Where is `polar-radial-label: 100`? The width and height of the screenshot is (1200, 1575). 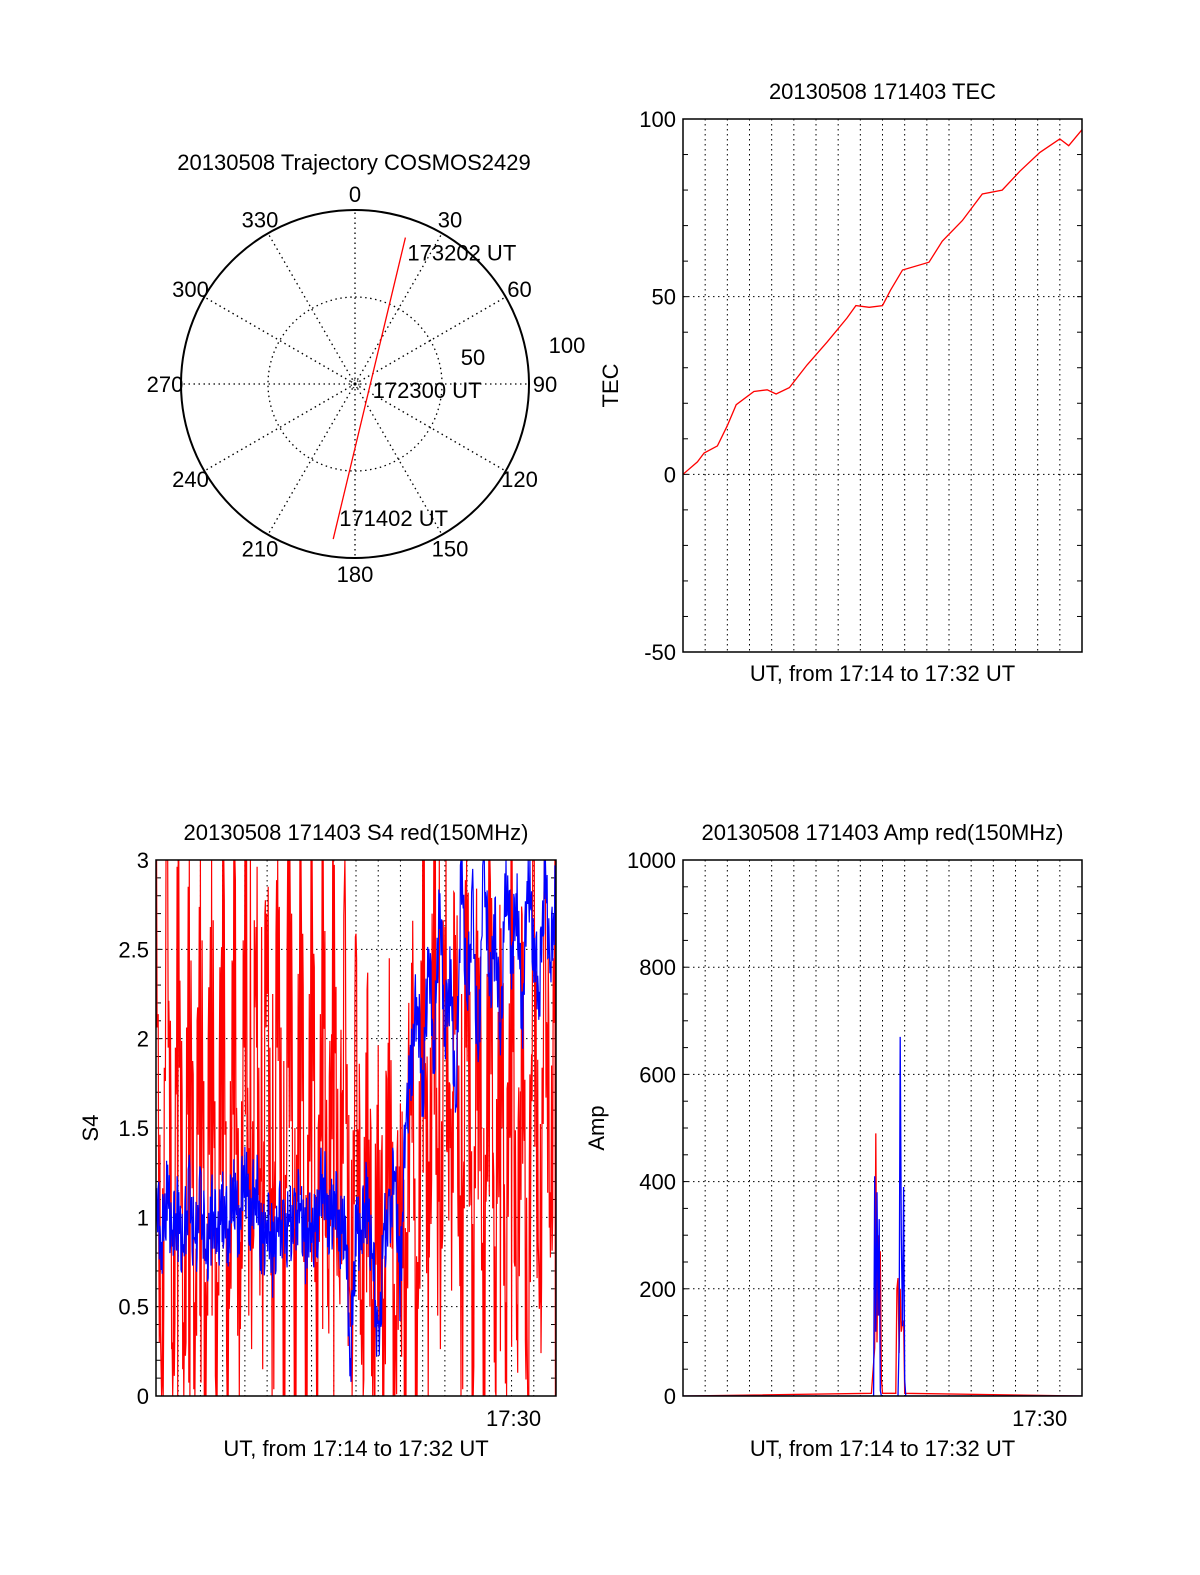
polar-radial-label: 100 is located at coordinates (567, 345).